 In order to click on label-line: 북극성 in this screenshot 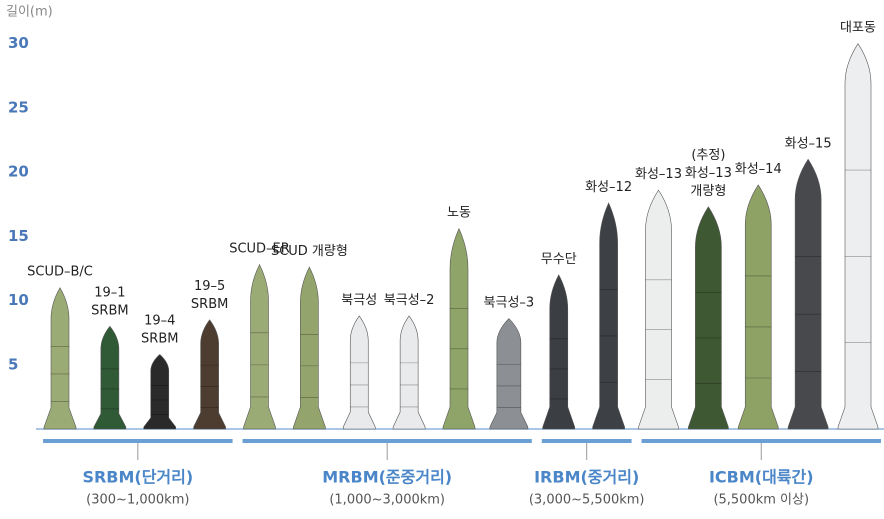, I will do `click(359, 299)`.